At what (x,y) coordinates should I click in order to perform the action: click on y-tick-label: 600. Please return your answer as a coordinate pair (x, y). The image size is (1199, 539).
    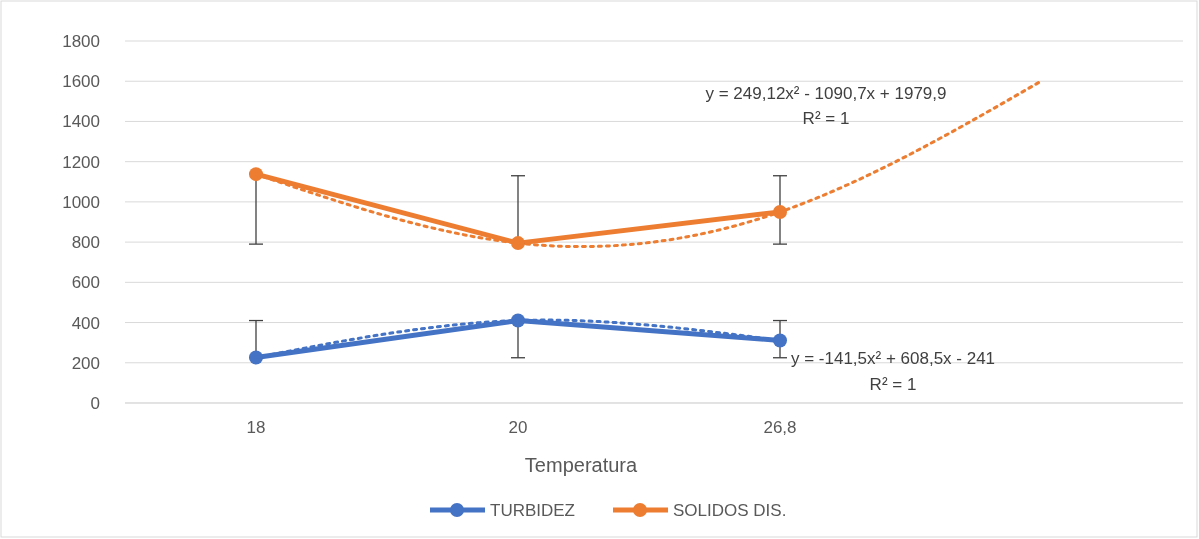
    Looking at the image, I should click on (85, 283).